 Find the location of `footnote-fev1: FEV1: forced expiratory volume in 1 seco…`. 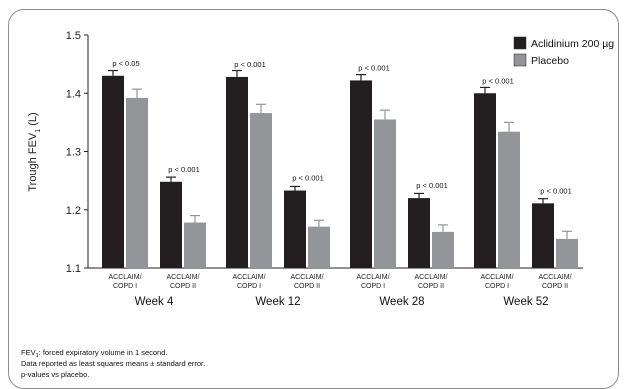

footnote-fev1: FEV1: forced expiratory volume in 1 seco… is located at coordinates (94, 353).